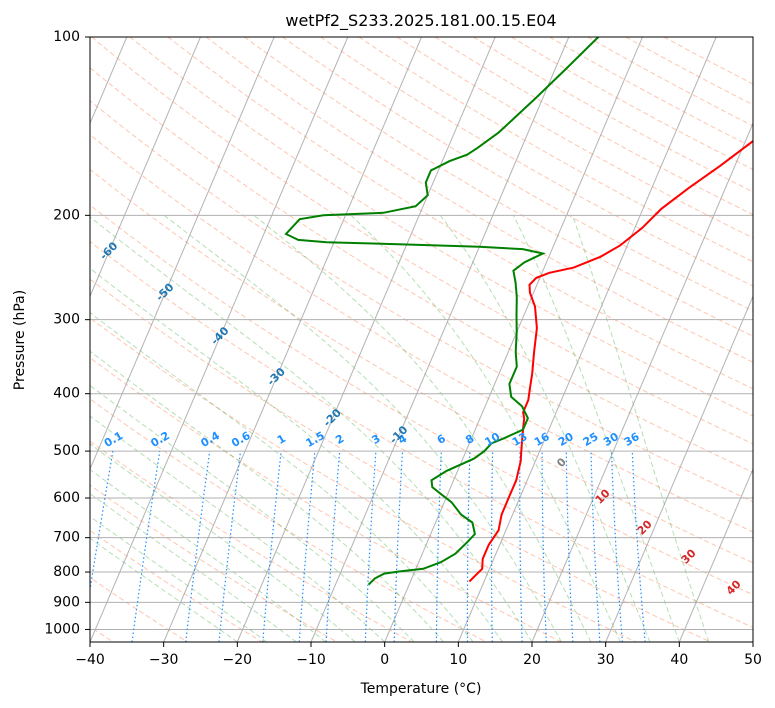 The height and width of the screenshot is (708, 775). I want to click on mixing-ratio-label: 2, so click(339, 439).